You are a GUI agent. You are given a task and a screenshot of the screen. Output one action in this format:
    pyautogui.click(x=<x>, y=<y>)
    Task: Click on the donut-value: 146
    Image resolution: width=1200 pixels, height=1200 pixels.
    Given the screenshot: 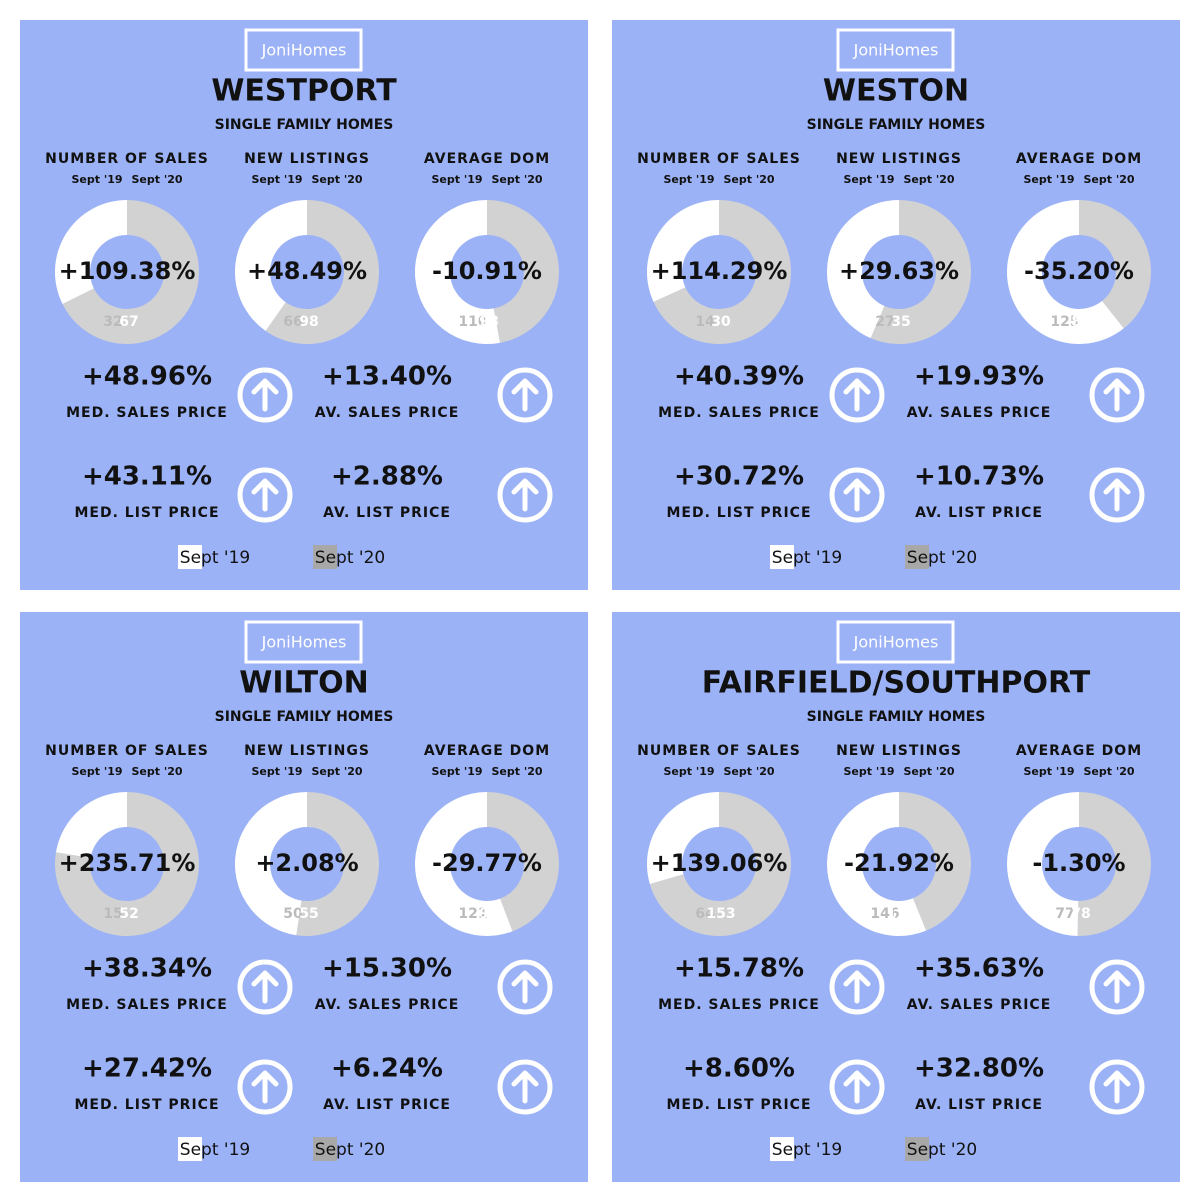 What is the action you would take?
    pyautogui.click(x=884, y=914)
    